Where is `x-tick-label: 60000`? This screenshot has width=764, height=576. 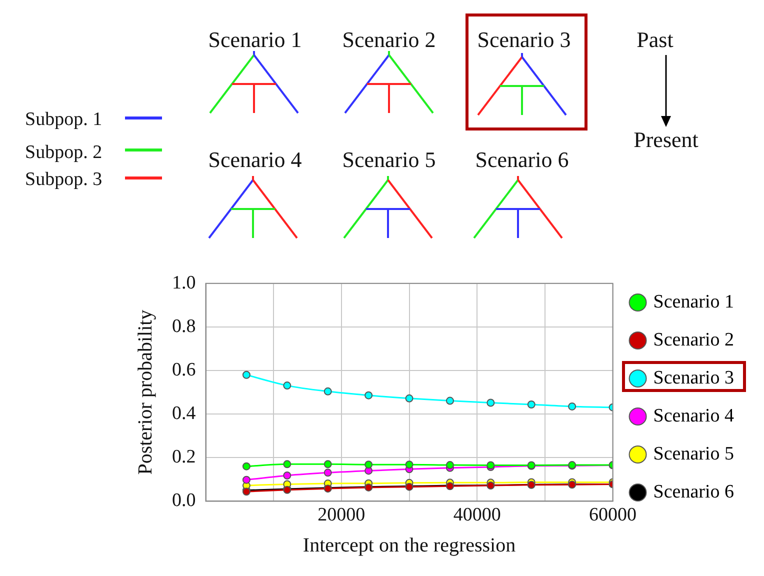 x-tick-label: 60000 is located at coordinates (613, 515).